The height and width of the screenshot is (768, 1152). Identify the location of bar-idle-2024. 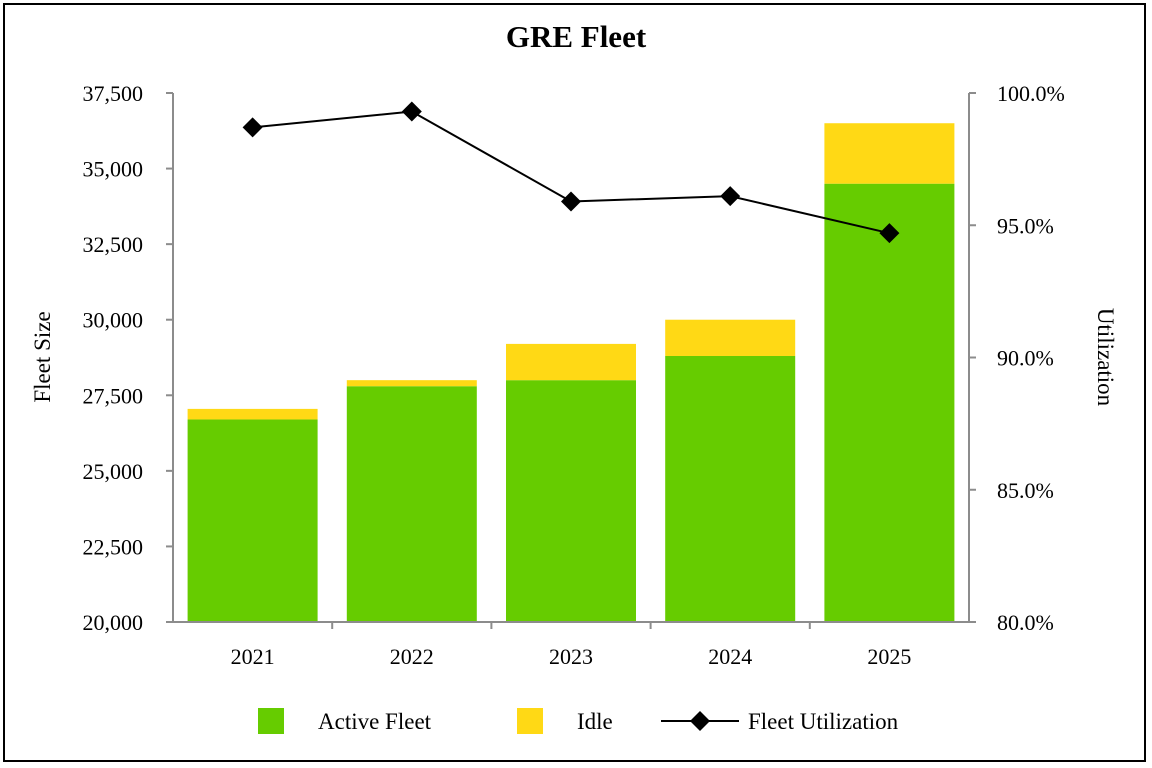
(730, 337).